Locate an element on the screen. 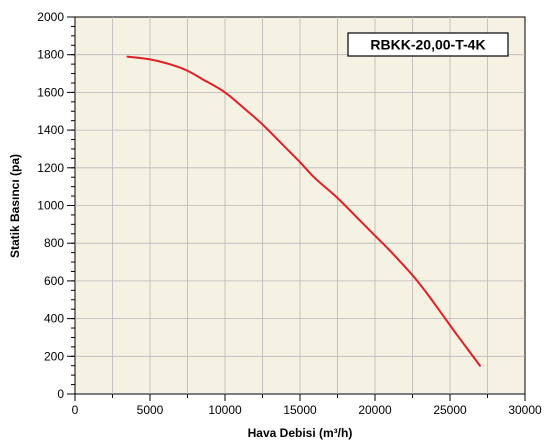 The width and height of the screenshot is (547, 446). y-tick-label: 1600 is located at coordinates (50, 92).